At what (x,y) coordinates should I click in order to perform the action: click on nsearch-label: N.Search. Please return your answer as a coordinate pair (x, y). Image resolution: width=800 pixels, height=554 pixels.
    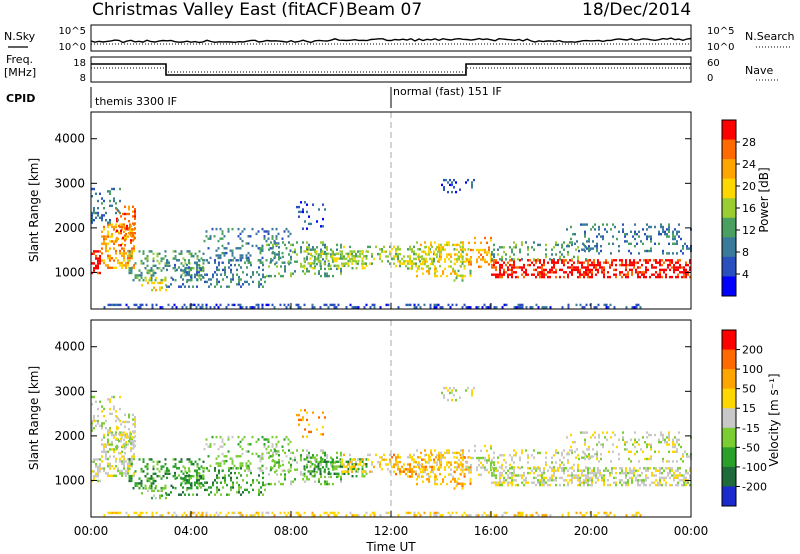
    Looking at the image, I should click on (770, 36).